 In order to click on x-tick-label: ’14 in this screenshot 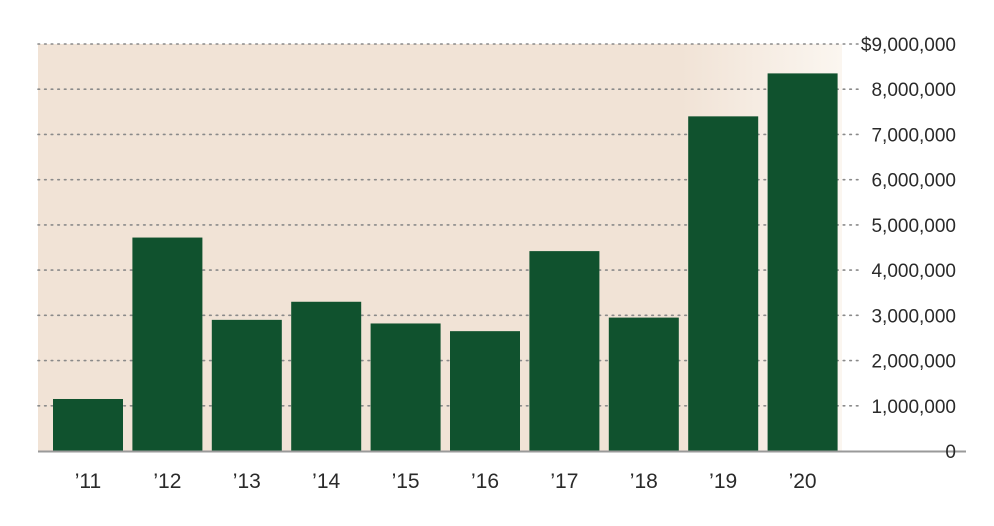, I will do `click(326, 481)`.